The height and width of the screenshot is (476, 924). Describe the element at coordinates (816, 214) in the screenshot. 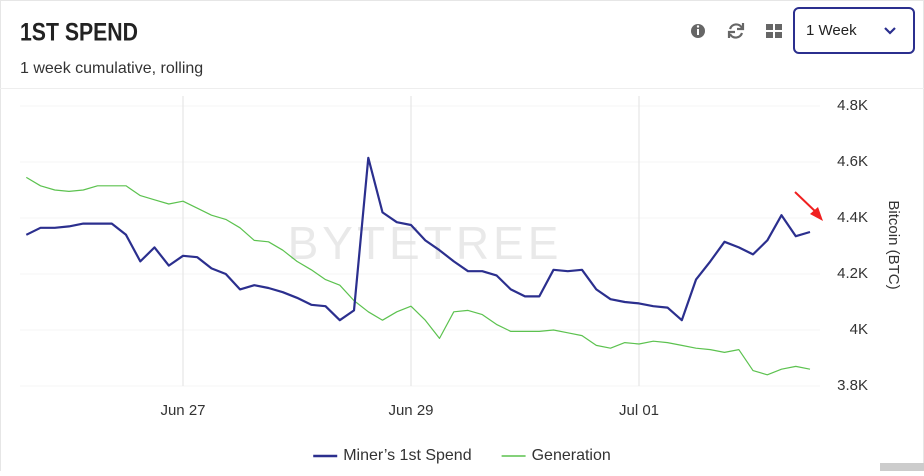

I see `annotation-arrowhead` at that location.